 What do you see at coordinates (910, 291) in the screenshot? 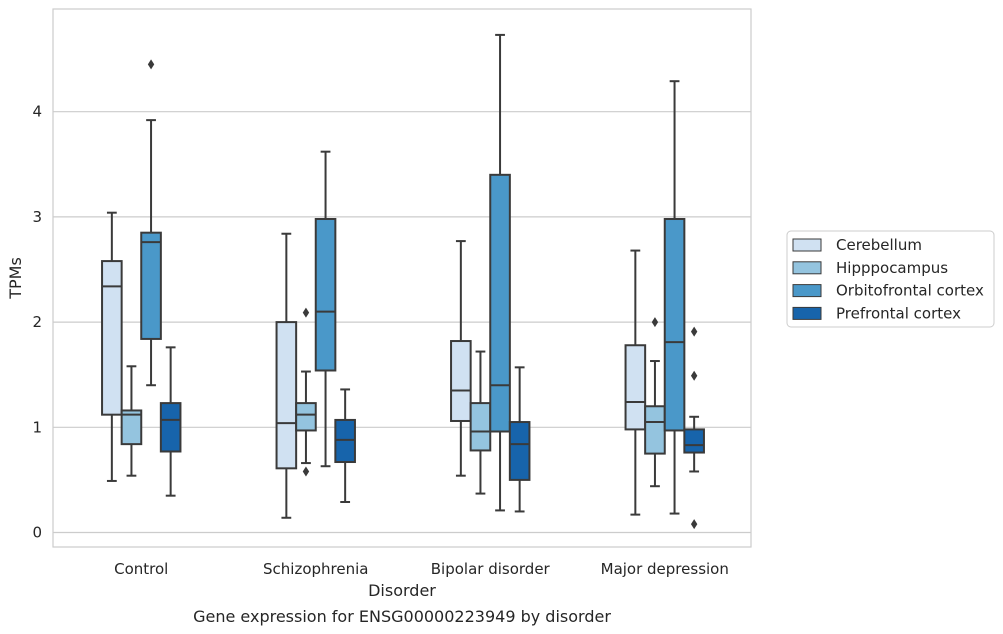
I see `legend-label: Orbitofrontal cortex` at bounding box center [910, 291].